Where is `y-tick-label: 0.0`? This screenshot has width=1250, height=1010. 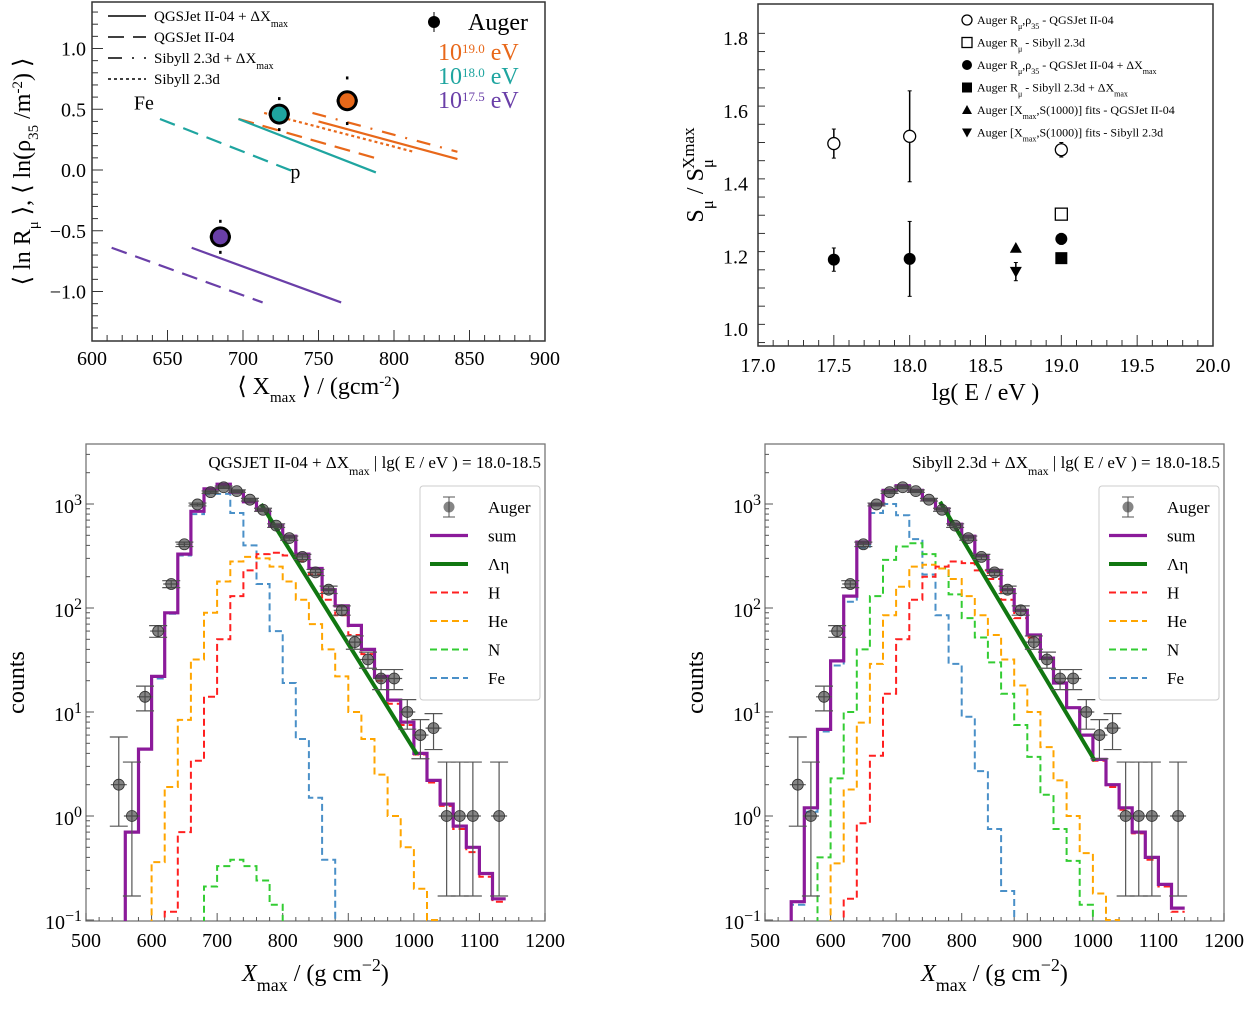 y-tick-label: 0.0 is located at coordinates (73, 171).